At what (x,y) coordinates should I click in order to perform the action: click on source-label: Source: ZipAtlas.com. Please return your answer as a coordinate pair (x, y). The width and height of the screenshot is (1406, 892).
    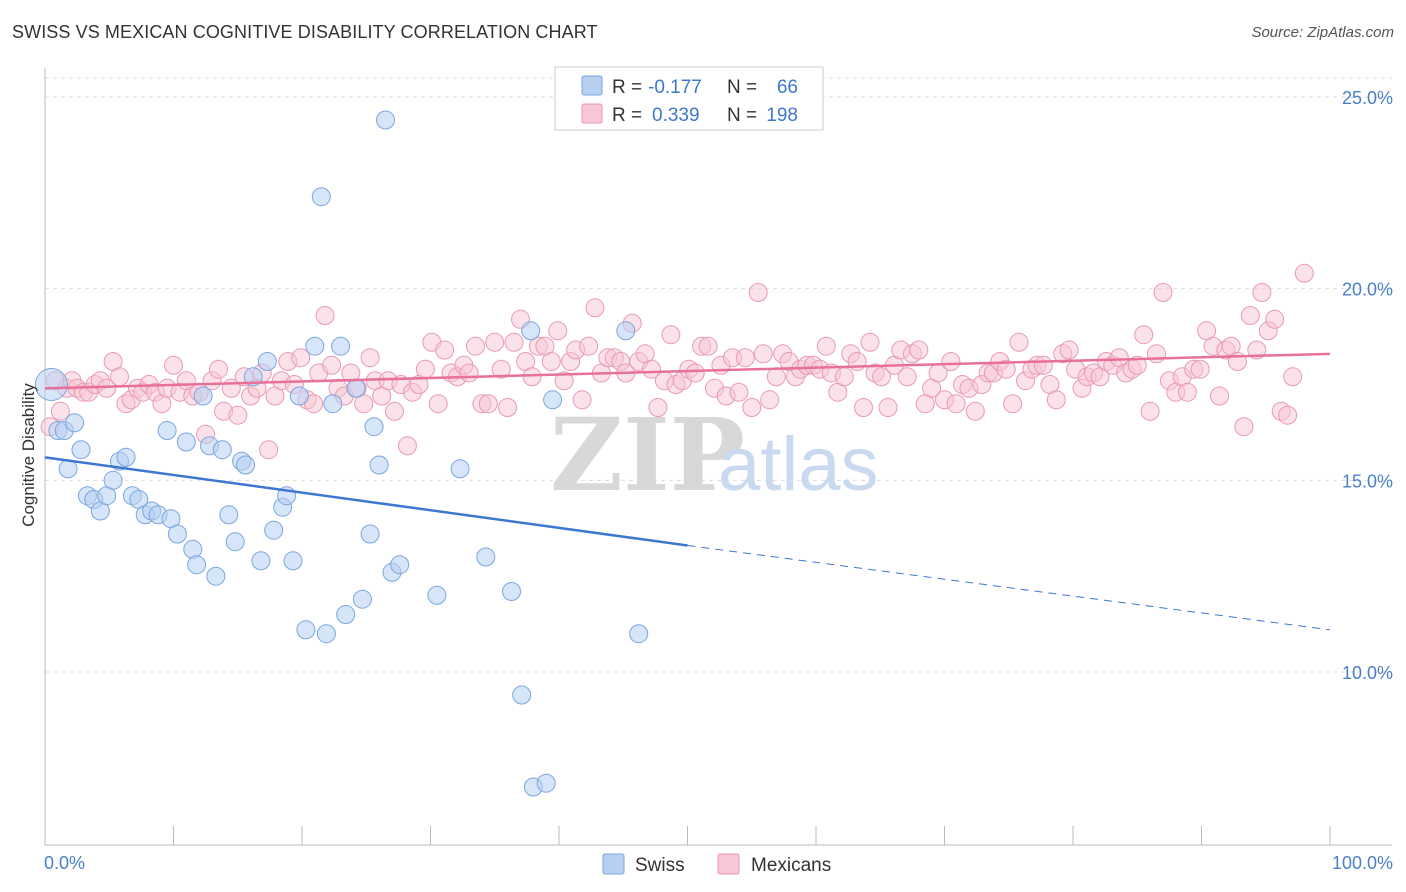
    Looking at the image, I should click on (1322, 32).